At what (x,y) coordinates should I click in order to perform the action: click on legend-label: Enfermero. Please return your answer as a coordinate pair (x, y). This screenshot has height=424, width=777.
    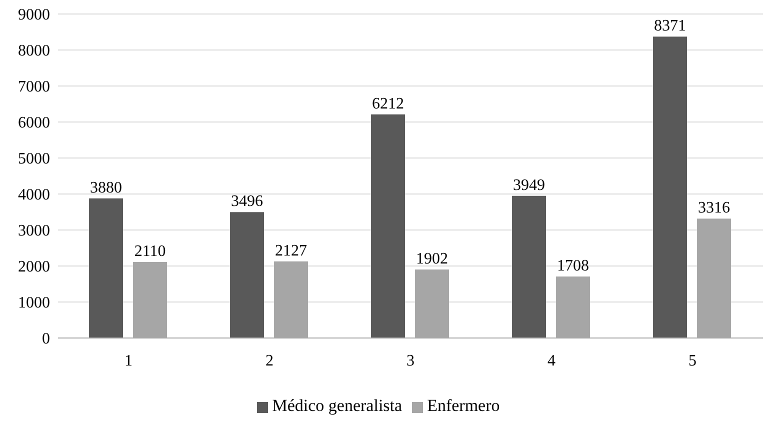
    Looking at the image, I should click on (463, 405).